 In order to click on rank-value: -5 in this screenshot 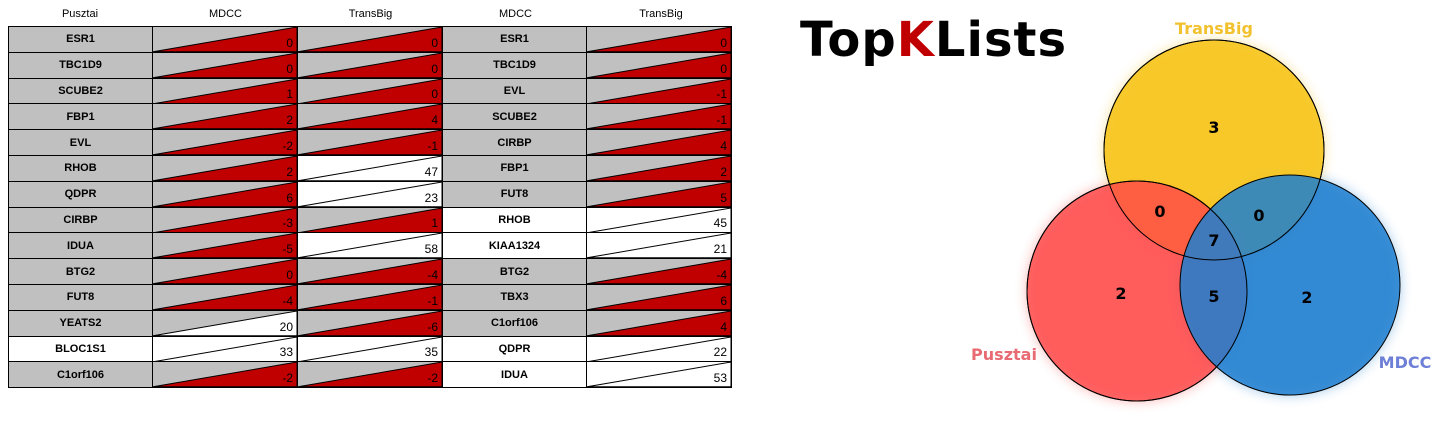, I will do `click(287, 249)`.